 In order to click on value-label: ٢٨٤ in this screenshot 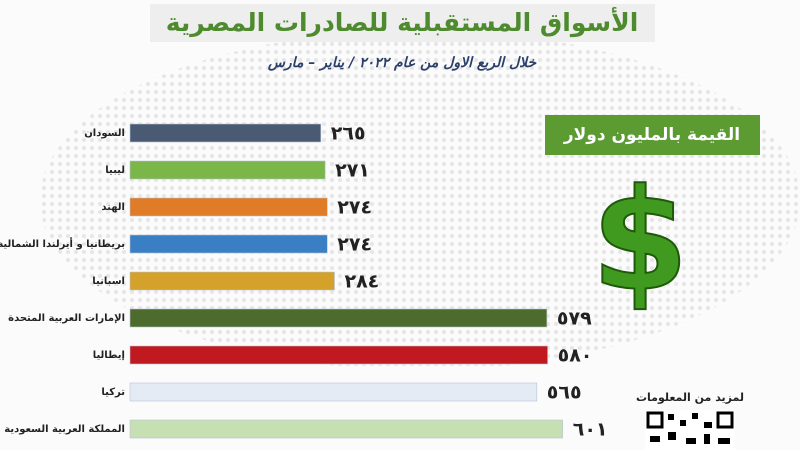, I will do `click(361, 282)`.